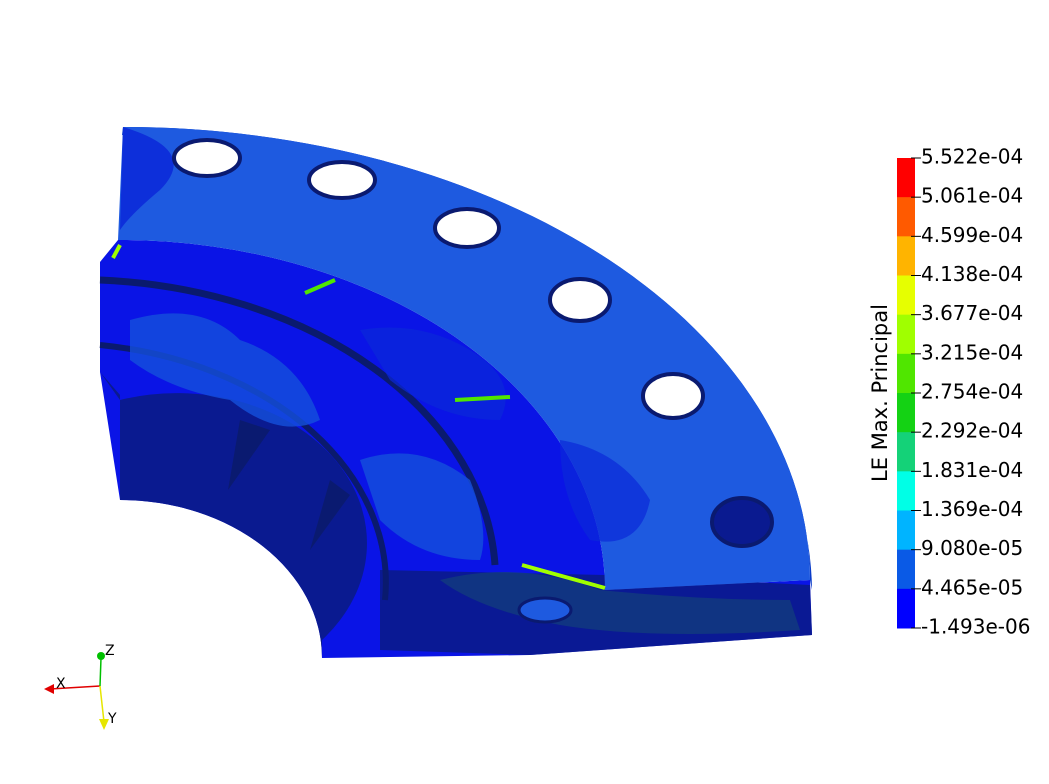 Image resolution: width=1049 pixels, height=784 pixels. I want to click on groove, so click(299, 421).